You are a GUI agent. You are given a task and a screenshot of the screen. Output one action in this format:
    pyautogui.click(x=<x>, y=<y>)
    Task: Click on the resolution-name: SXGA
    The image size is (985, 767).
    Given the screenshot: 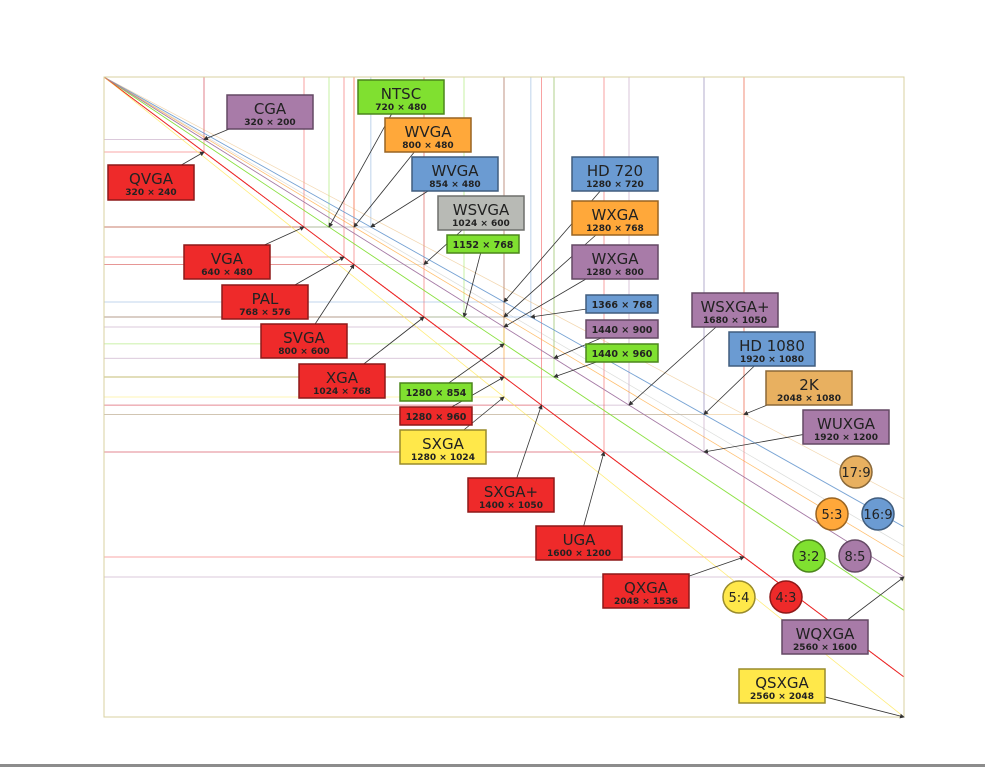 What is the action you would take?
    pyautogui.click(x=443, y=444)
    